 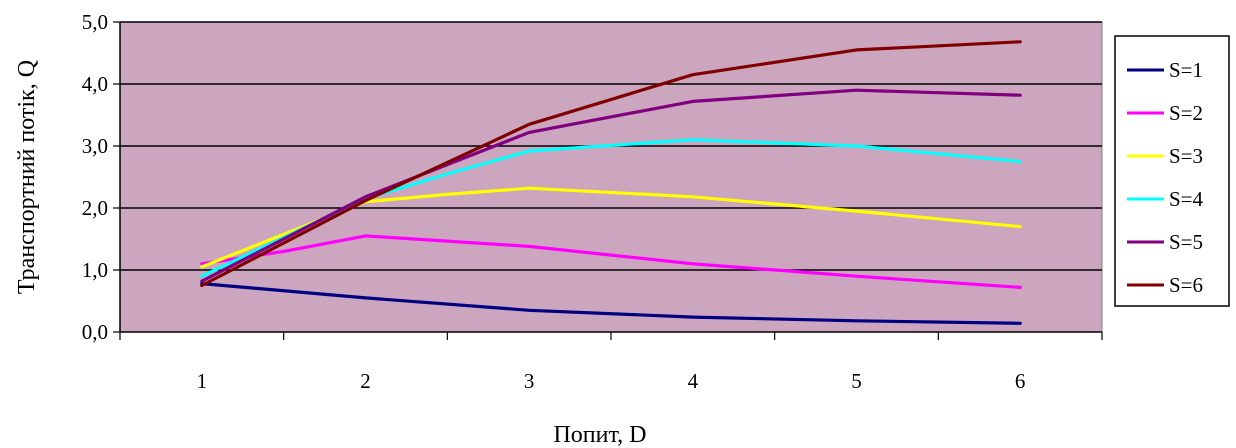 I want to click on legend-box, so click(x=1172, y=171).